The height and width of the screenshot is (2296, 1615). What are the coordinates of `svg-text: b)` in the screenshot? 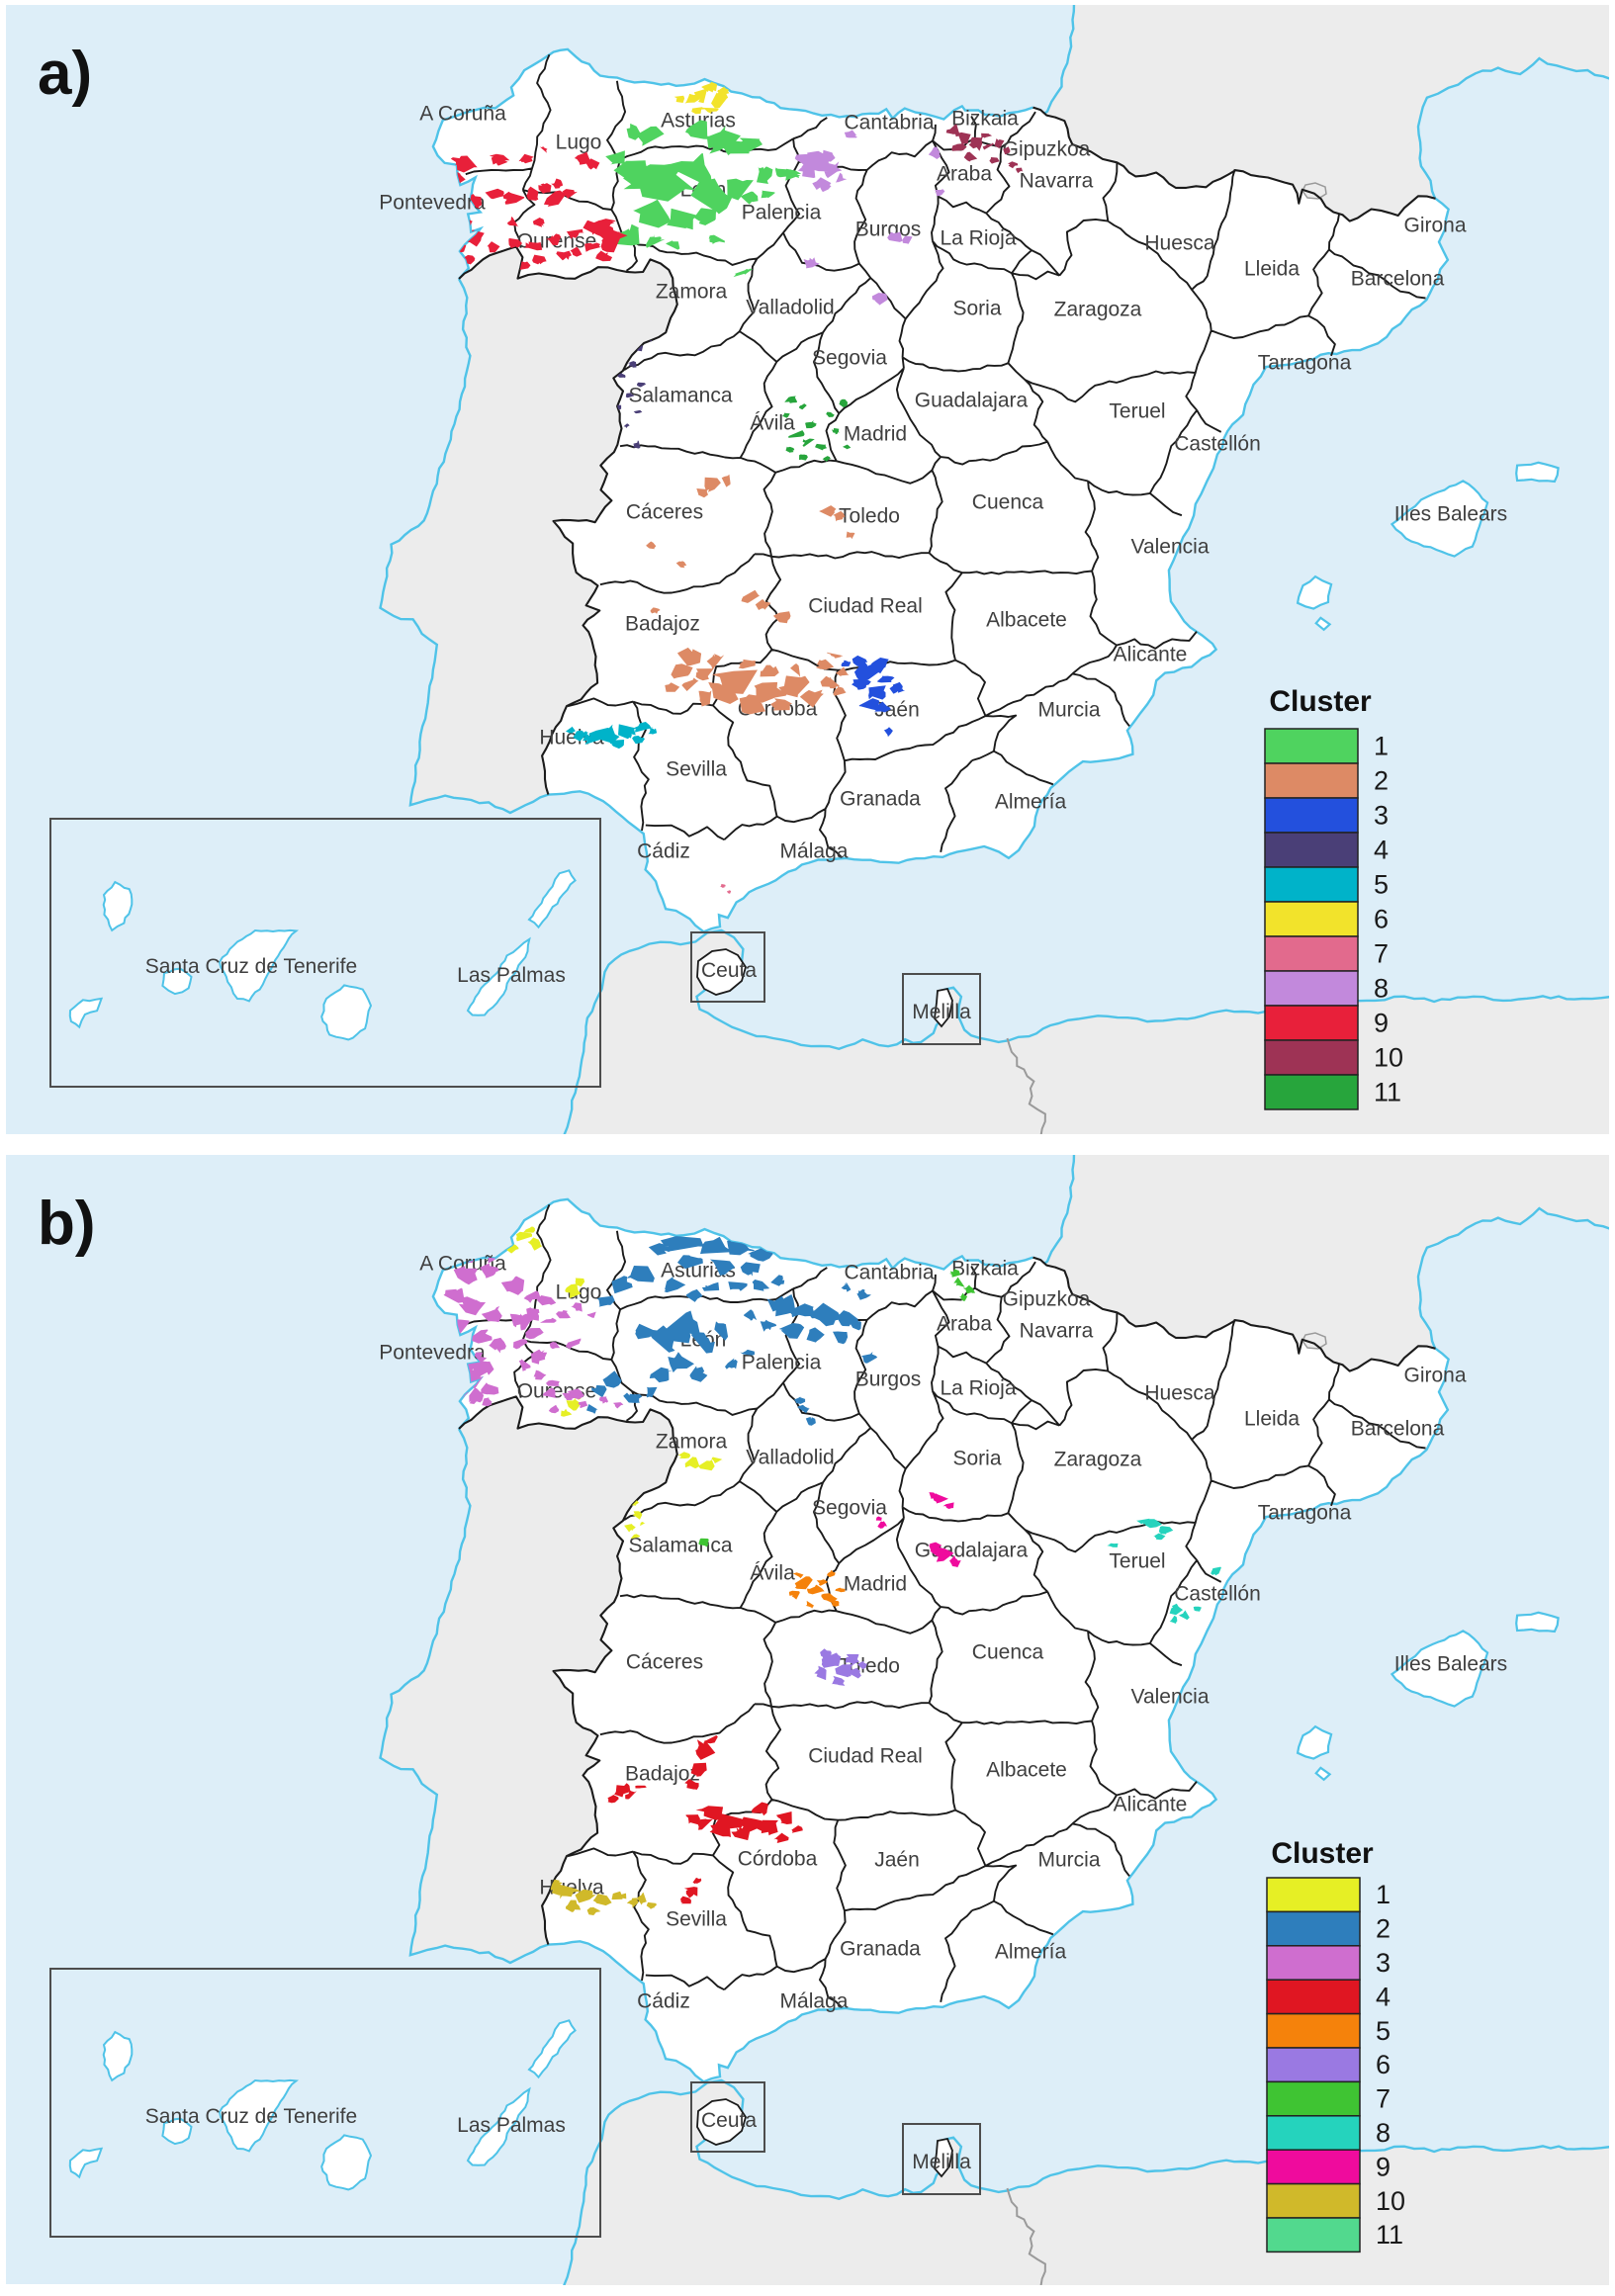 It's located at (67, 1224).